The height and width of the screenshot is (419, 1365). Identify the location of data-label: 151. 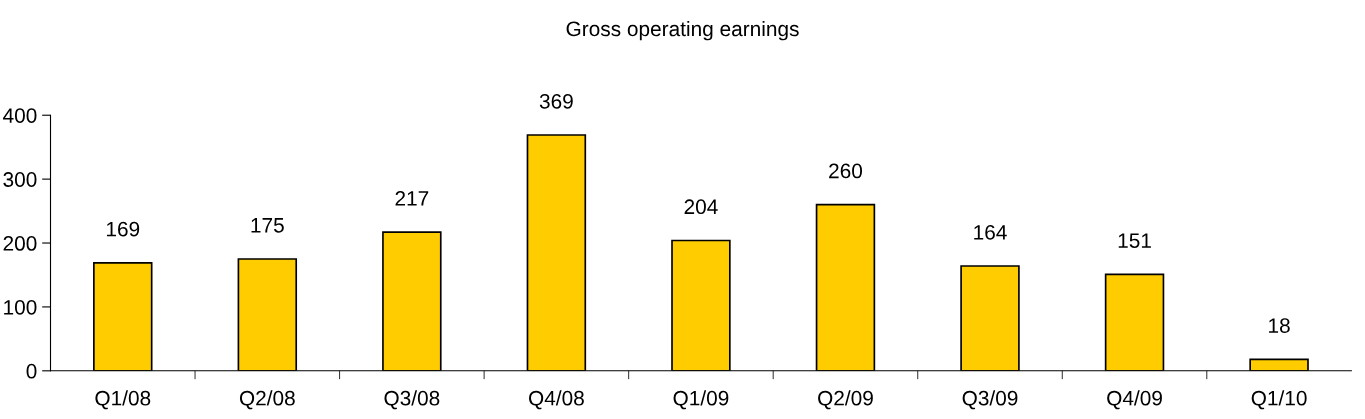
(1134, 240).